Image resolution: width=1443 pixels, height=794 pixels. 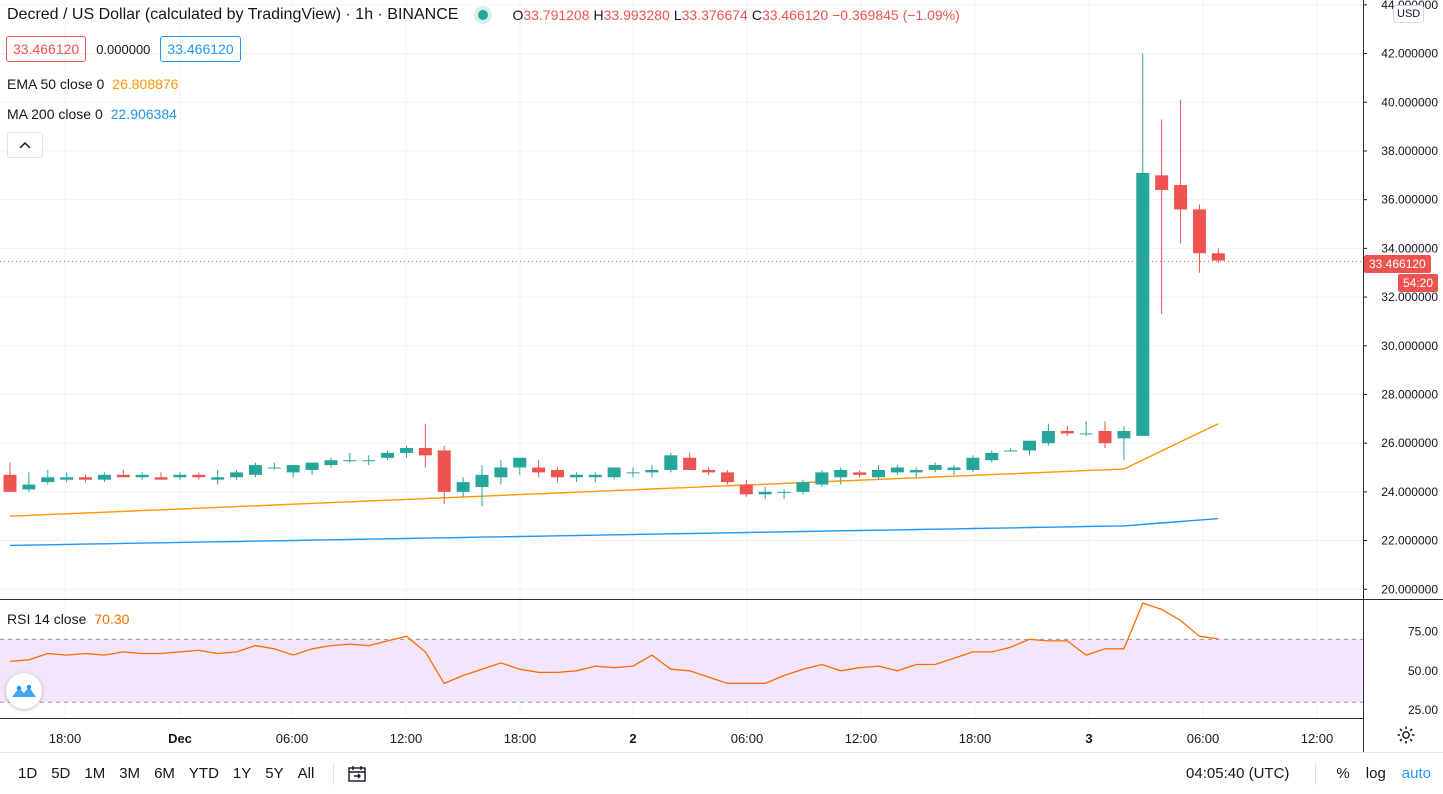 What do you see at coordinates (1397, 264) in the screenshot?
I see `last-price-label: 33.466120` at bounding box center [1397, 264].